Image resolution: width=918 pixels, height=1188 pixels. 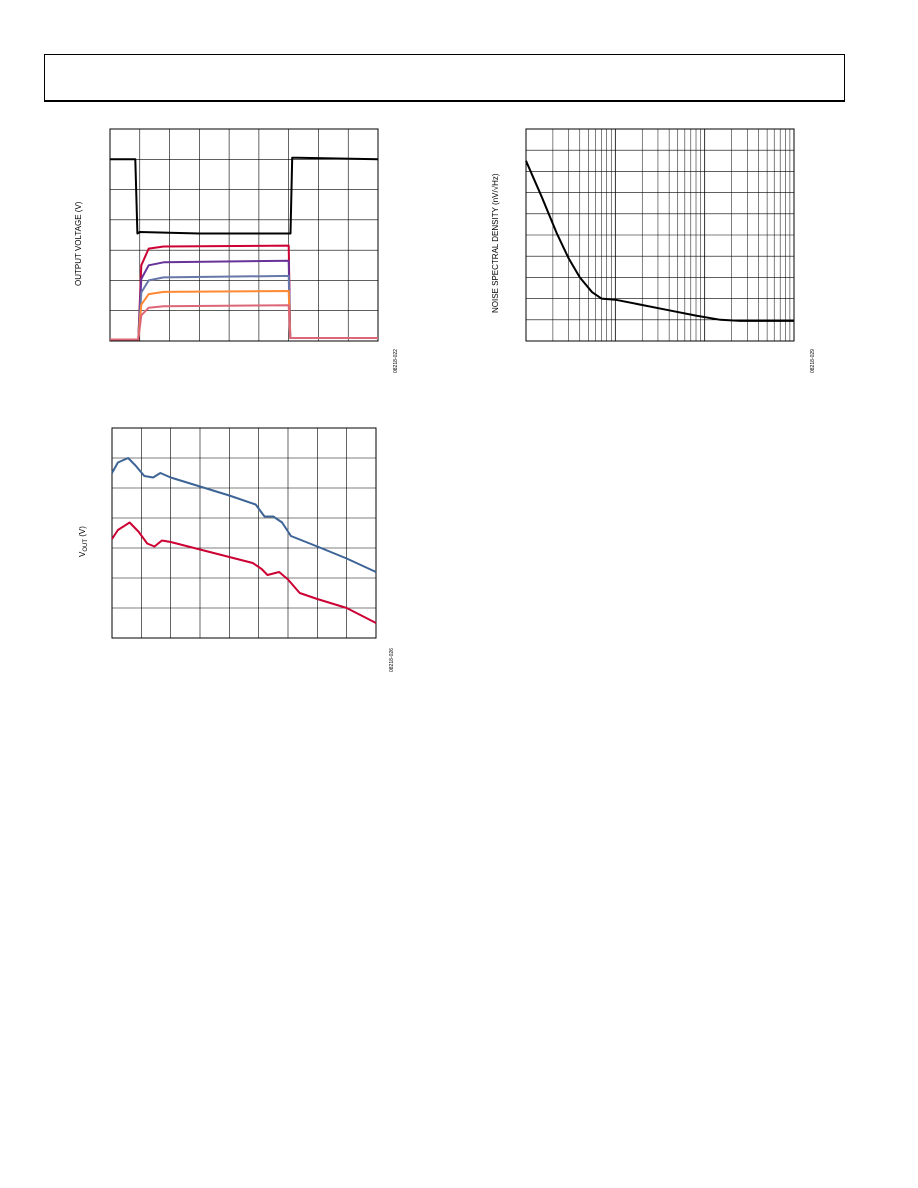 I want to click on vout-chart, so click(x=244, y=533).